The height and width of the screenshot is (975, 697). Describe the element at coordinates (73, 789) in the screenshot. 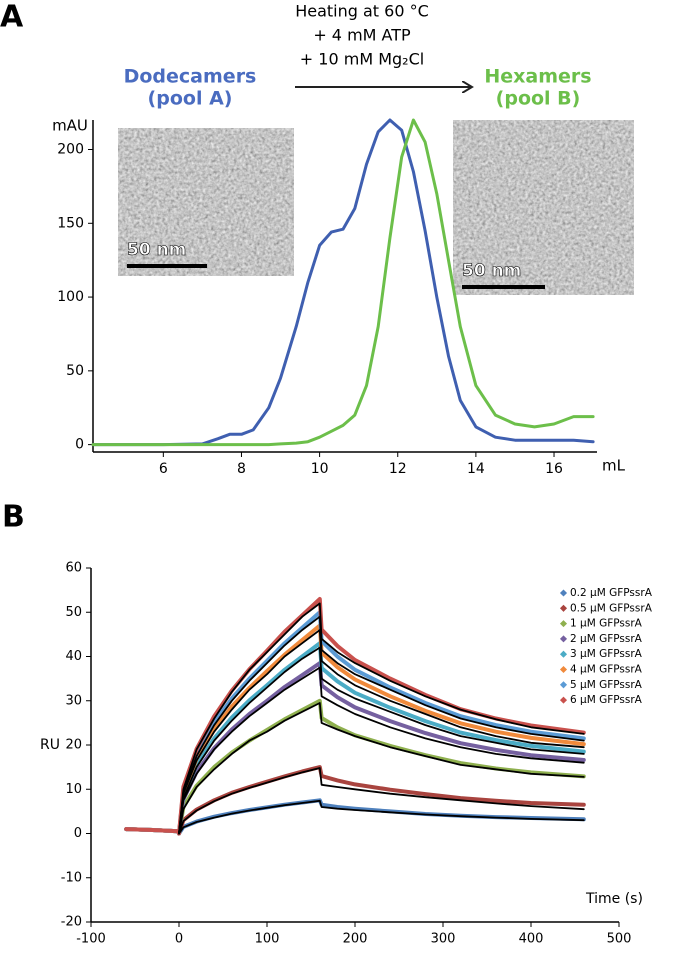

I see `y-tick-label: 10` at that location.